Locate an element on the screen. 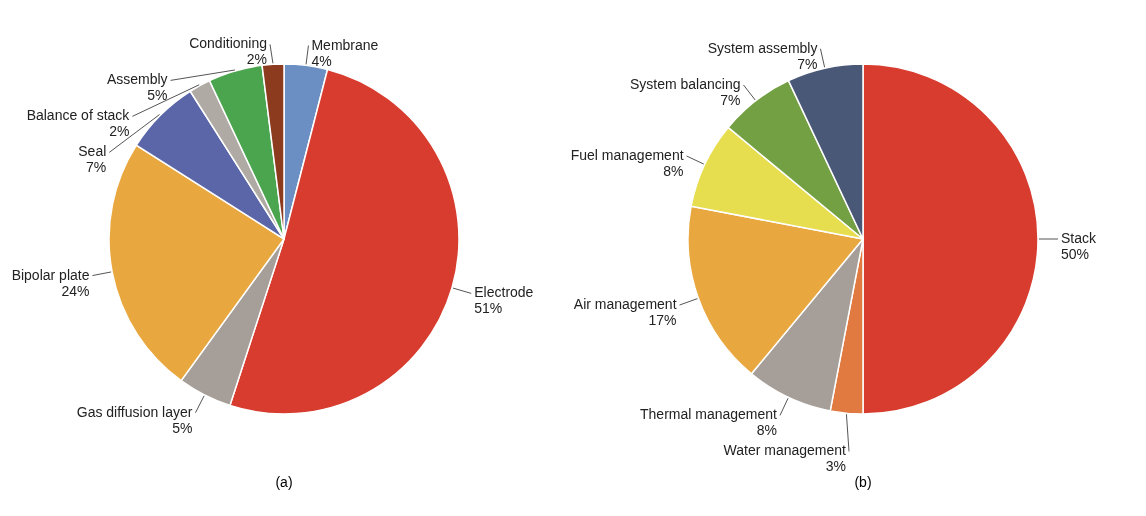 This screenshot has height=516, width=1146. slice-label: Bipolar plate is located at coordinates (50, 274).